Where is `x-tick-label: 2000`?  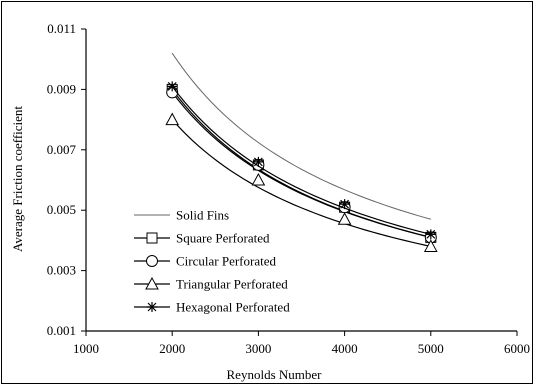
x-tick-label: 2000 is located at coordinates (172, 348).